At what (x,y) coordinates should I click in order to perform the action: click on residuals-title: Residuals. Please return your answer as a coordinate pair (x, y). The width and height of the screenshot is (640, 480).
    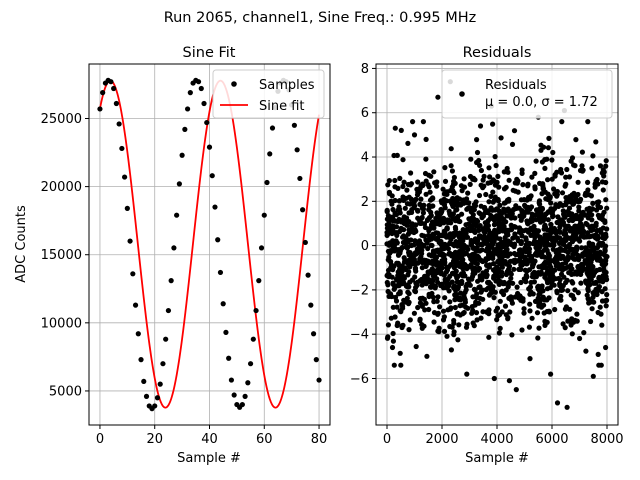
    Looking at the image, I should click on (497, 53).